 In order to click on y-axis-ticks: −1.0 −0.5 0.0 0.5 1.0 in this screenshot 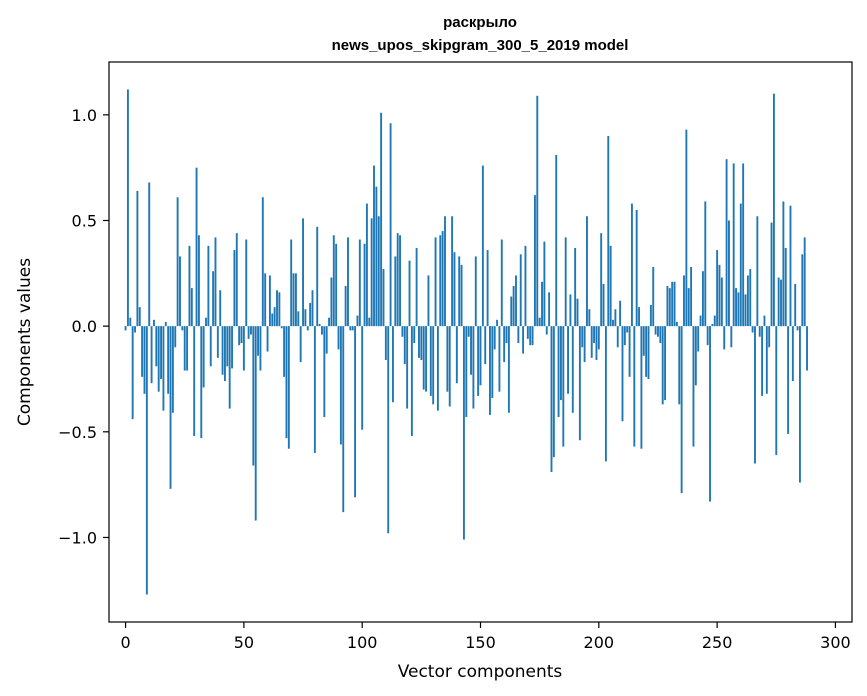, I will do `click(83, 326)`.